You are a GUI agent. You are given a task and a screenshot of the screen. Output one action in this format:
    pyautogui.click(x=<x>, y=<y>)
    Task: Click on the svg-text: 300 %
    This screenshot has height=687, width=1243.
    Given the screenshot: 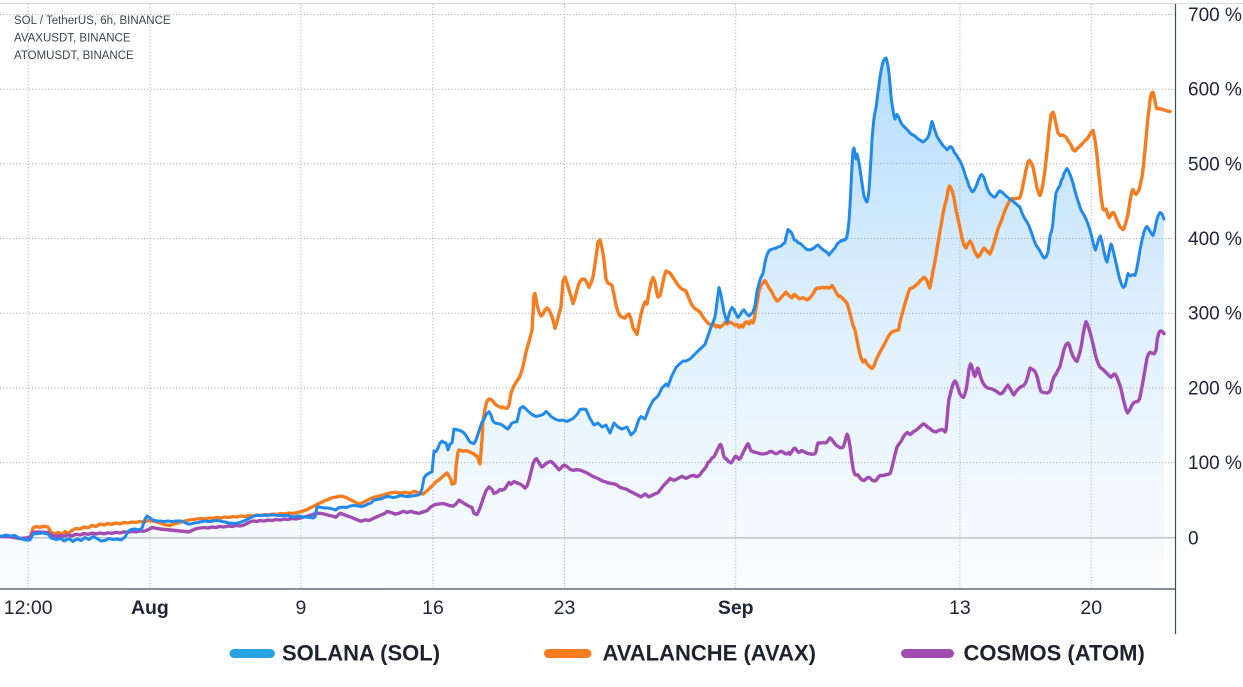 What is the action you would take?
    pyautogui.click(x=1215, y=314)
    